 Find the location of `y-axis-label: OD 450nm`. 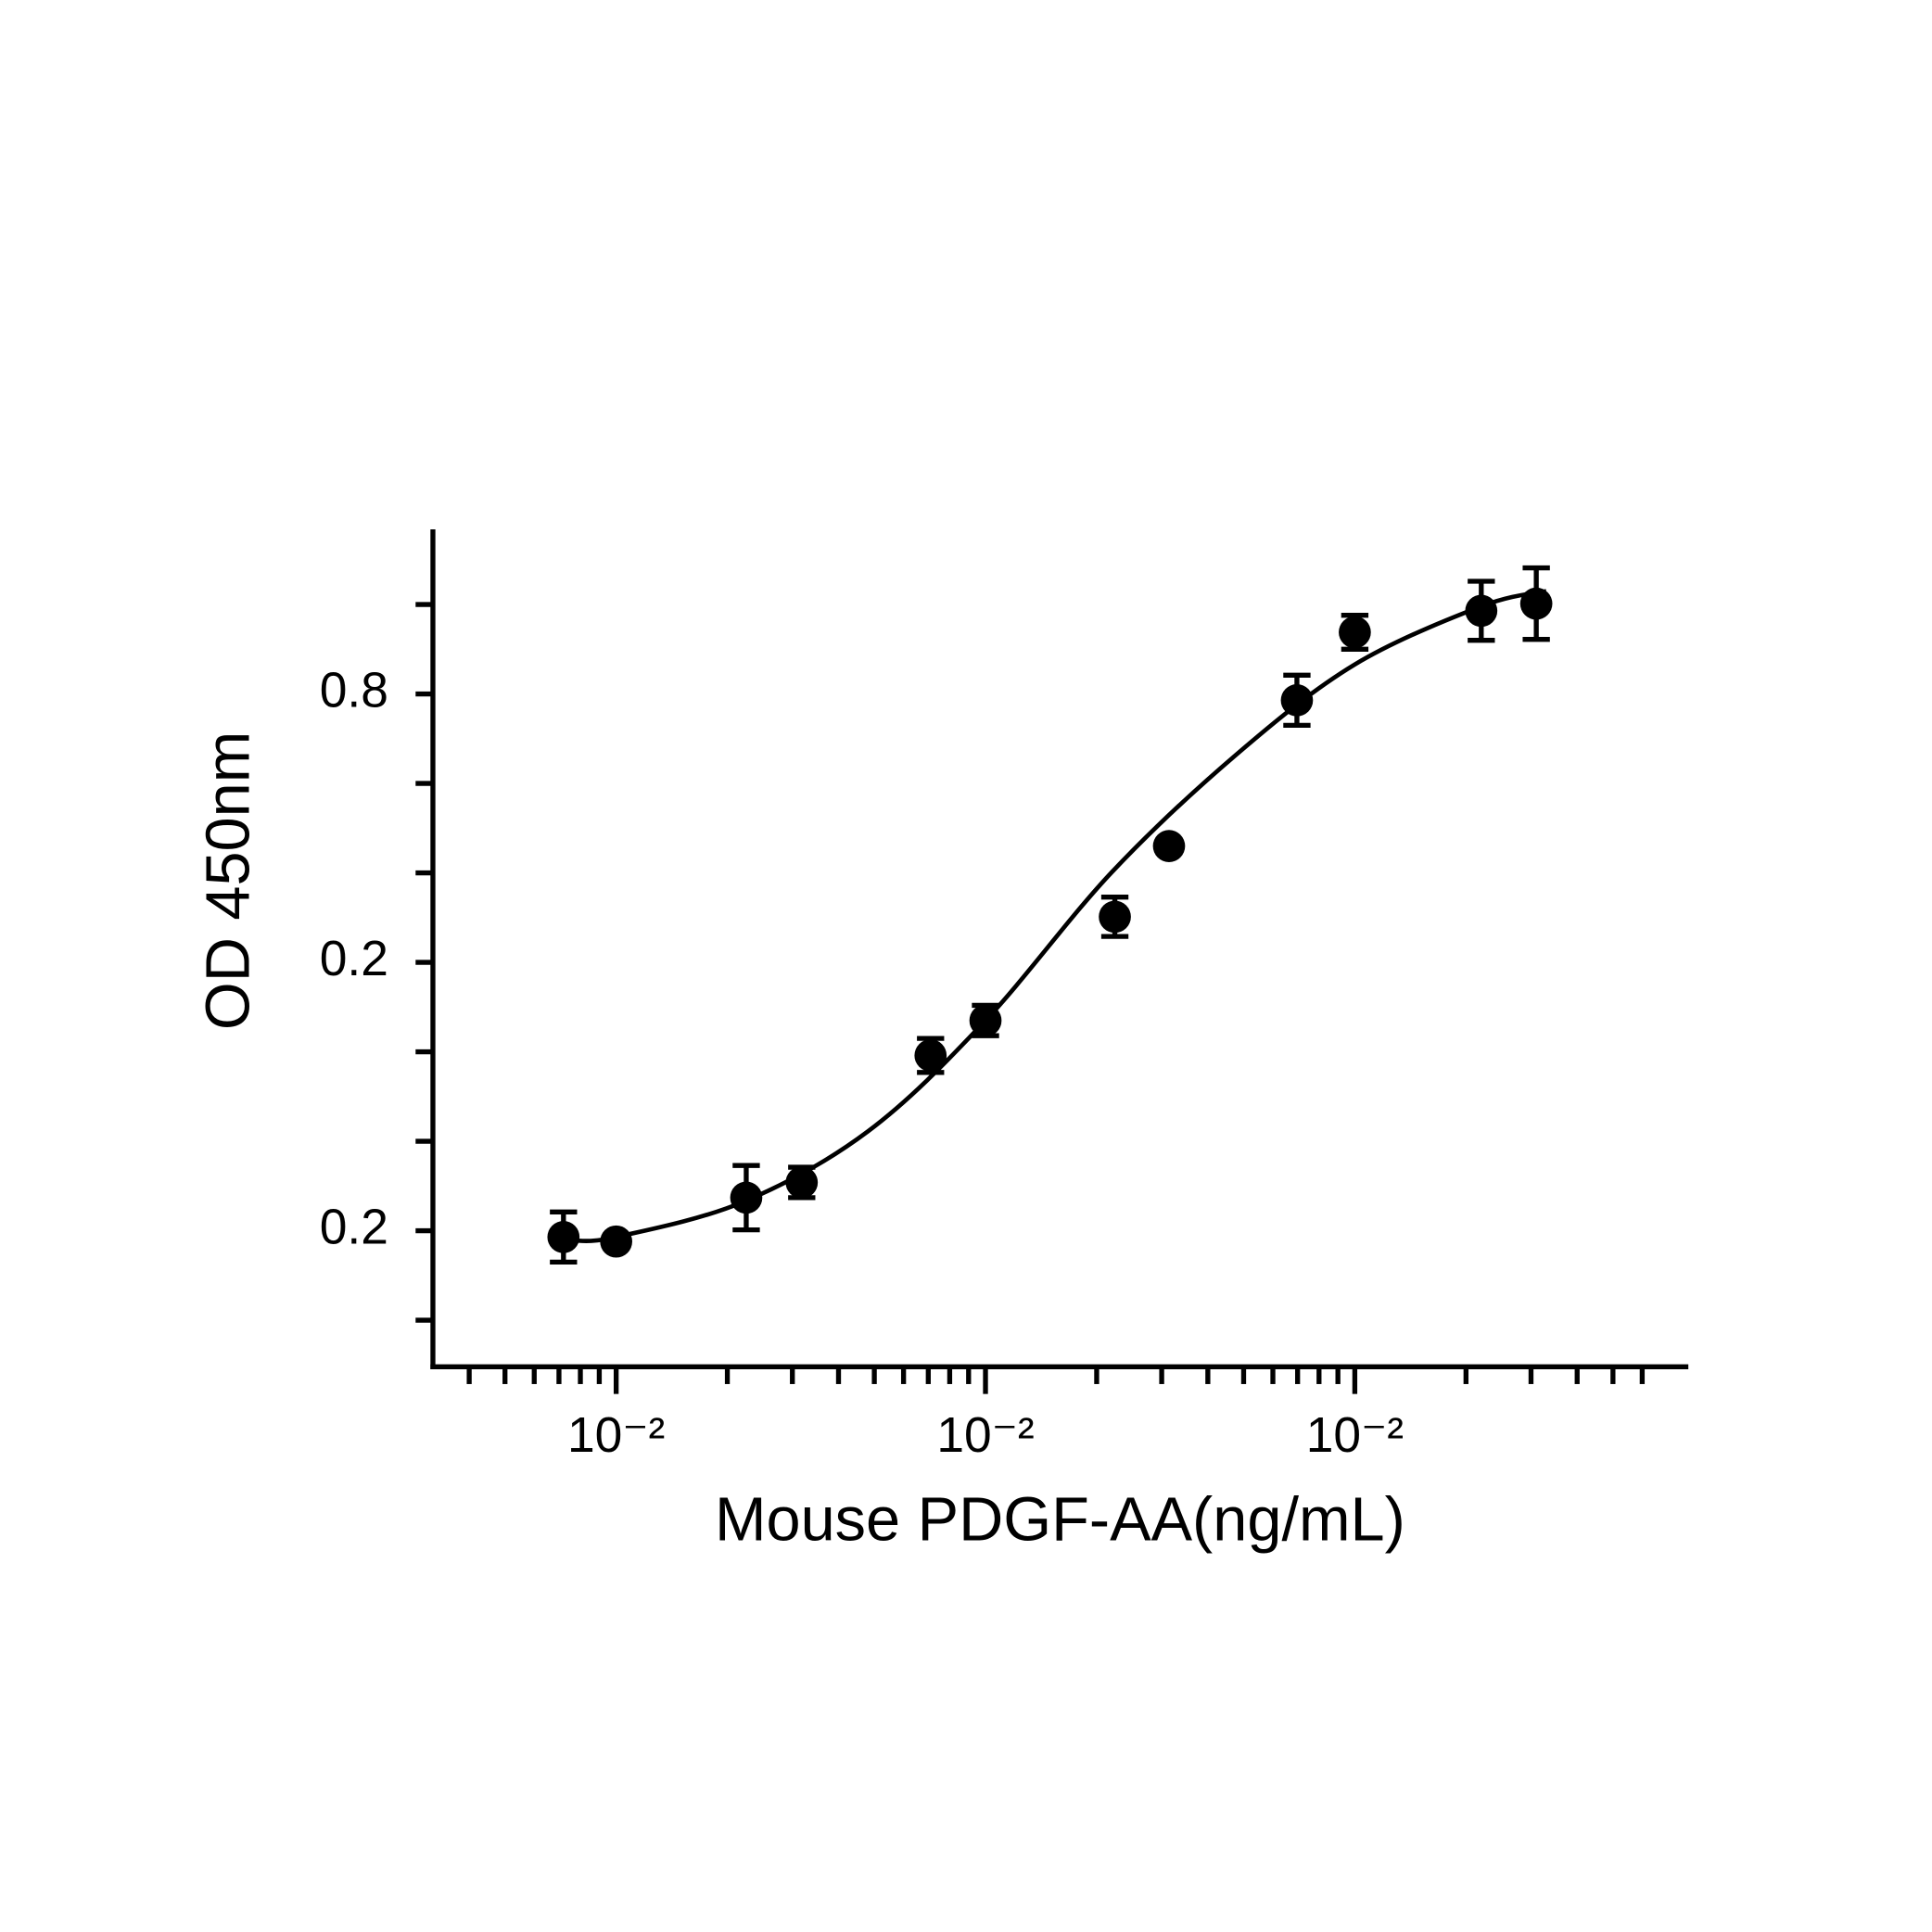

y-axis-label: OD 450nm is located at coordinates (228, 880).